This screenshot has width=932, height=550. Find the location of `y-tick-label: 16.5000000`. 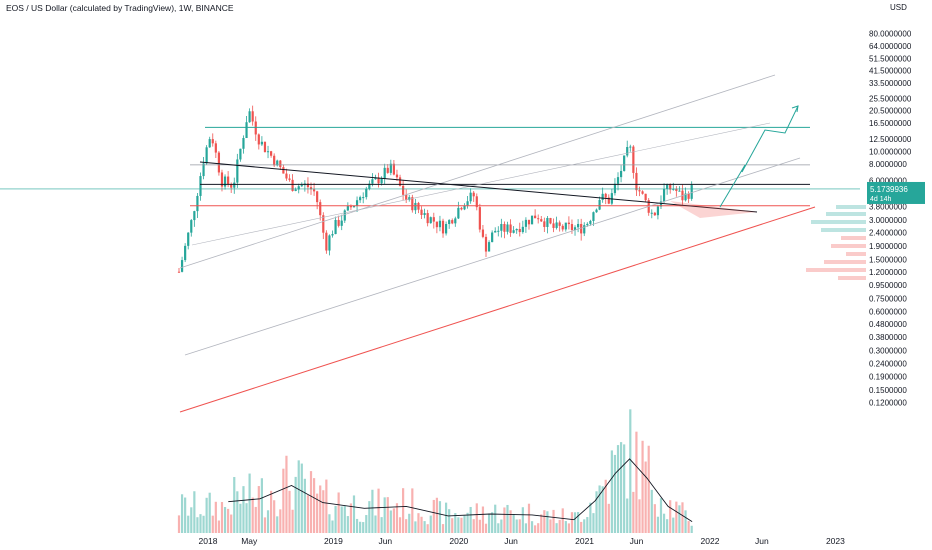

y-tick-label: 16.5000000 is located at coordinates (890, 123).